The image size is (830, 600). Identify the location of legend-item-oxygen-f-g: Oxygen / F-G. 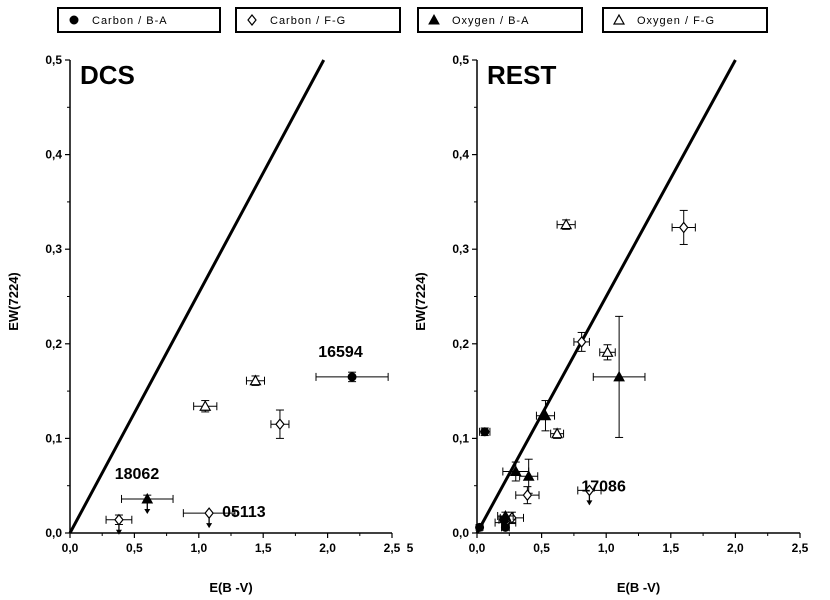
(685, 20).